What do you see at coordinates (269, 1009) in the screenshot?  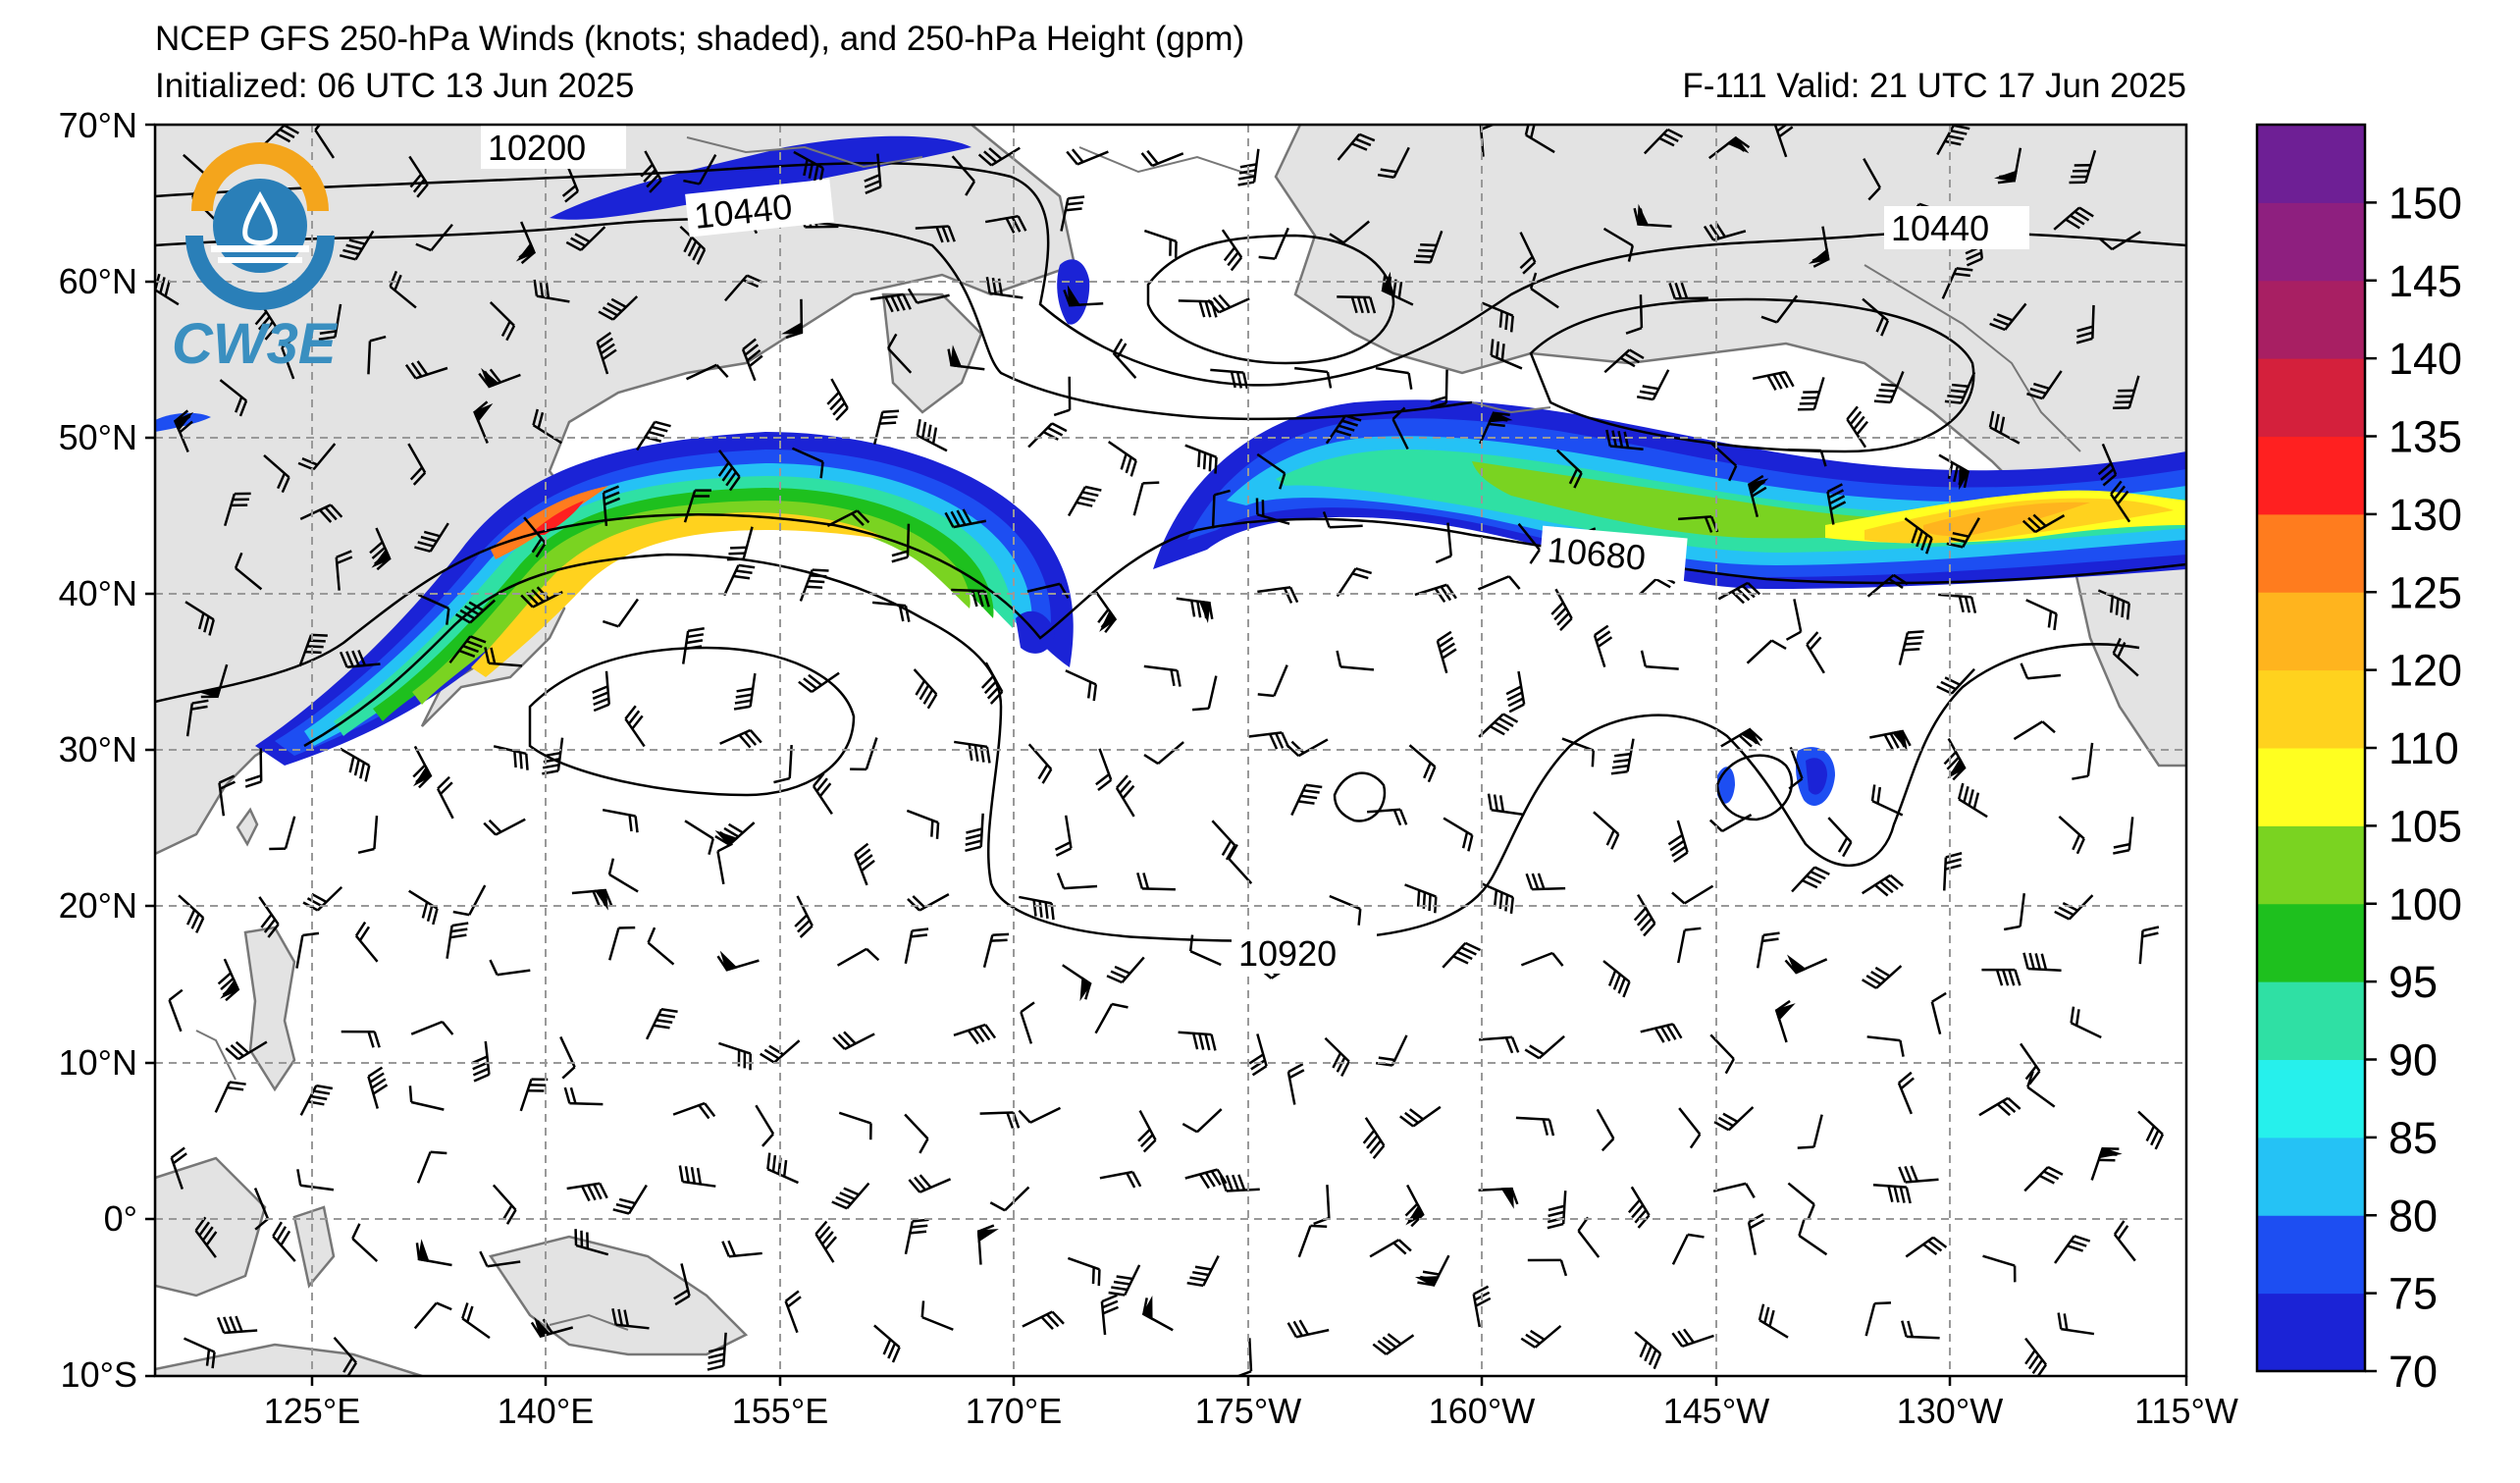 I see `philippines` at bounding box center [269, 1009].